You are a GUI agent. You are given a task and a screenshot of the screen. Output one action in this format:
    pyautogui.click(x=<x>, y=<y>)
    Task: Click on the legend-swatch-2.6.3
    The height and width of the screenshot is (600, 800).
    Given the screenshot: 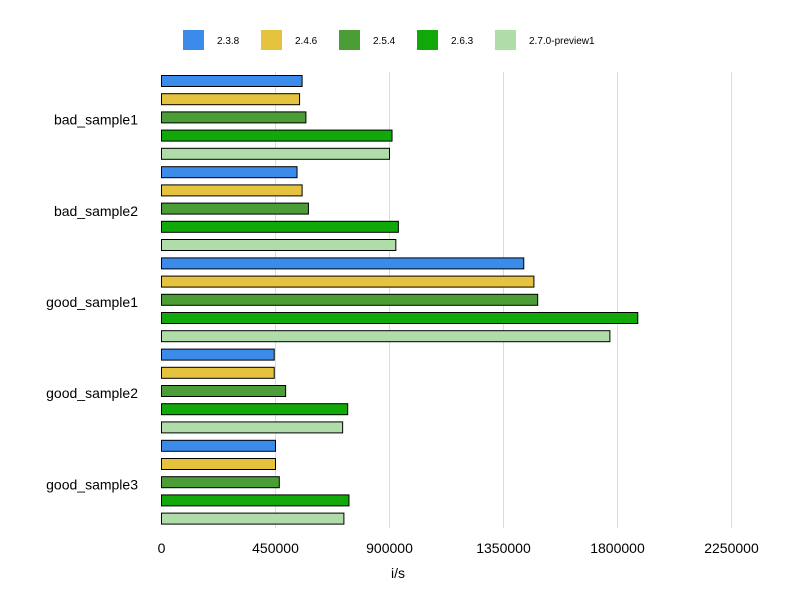 What is the action you would take?
    pyautogui.click(x=427, y=40)
    